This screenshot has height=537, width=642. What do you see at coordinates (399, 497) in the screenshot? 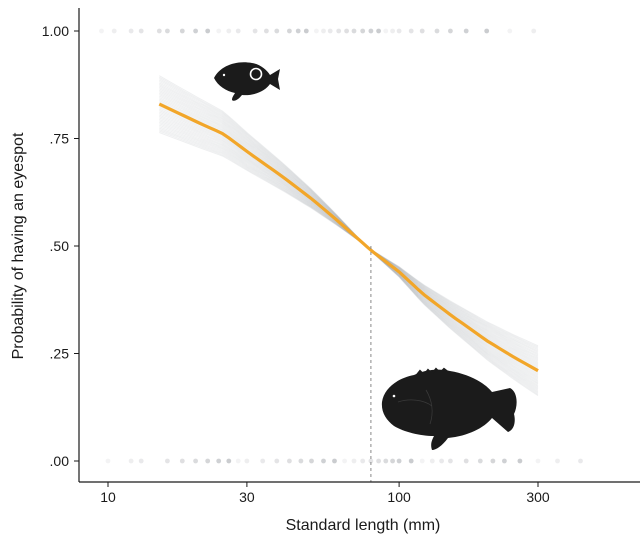
I see `x-tick-label: 100` at bounding box center [399, 497].